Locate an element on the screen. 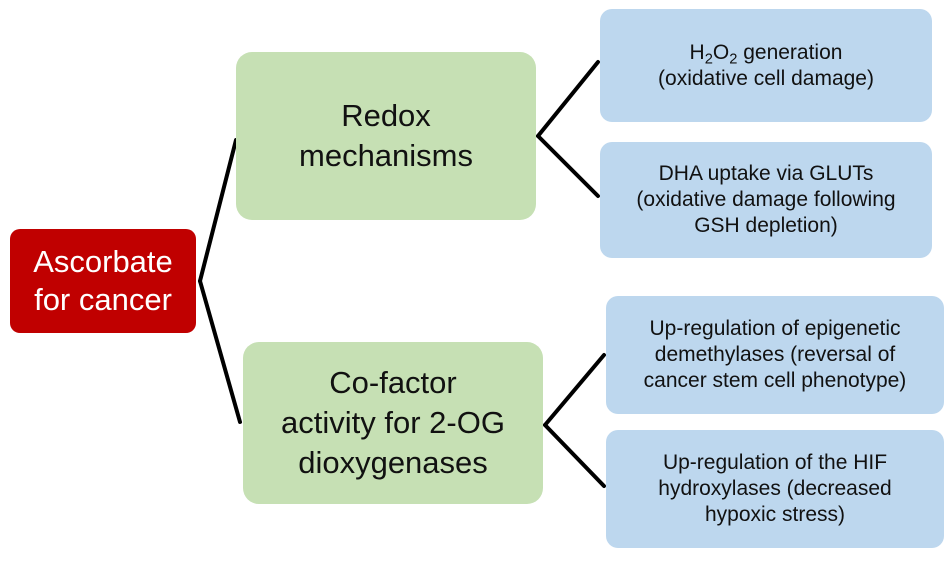  leaf-1-generation: generation is located at coordinates (790, 52).